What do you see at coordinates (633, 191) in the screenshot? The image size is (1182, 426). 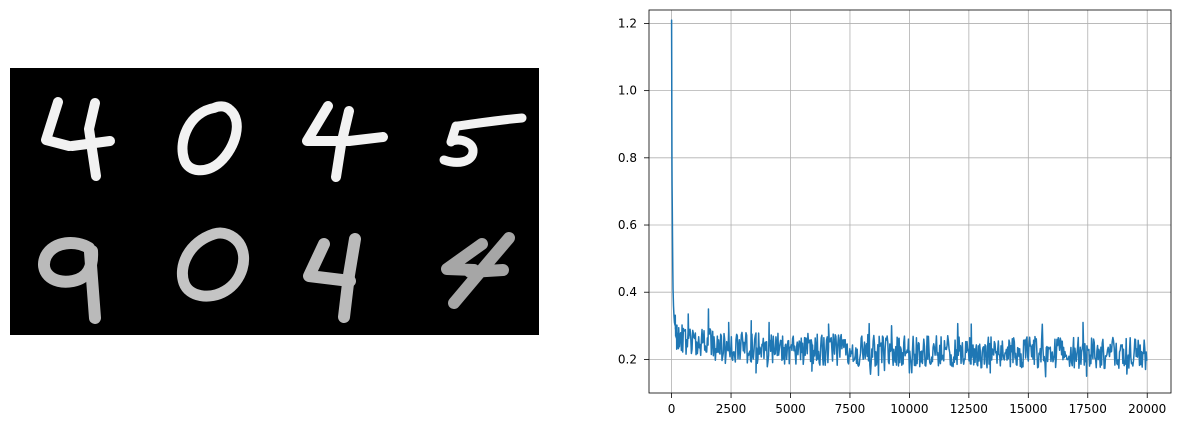 I see `y-axis-ticks: 0.2 0.4 0.6 0.8 1.0 1.2` at bounding box center [633, 191].